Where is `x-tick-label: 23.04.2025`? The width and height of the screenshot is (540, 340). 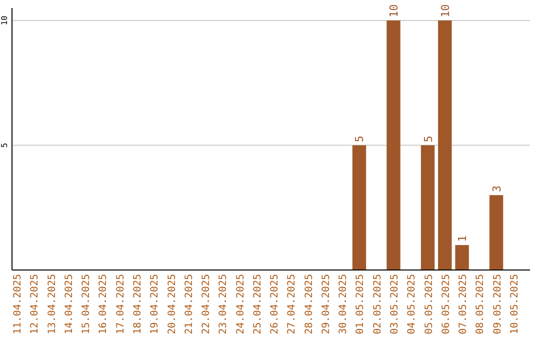 x-tick-label: 23.04.2025 is located at coordinates (224, 304).